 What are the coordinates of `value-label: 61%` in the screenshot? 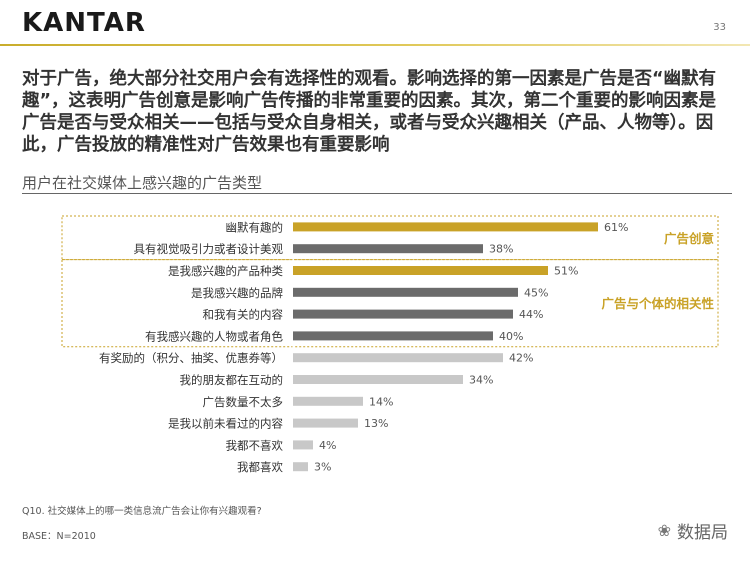 It's located at (616, 227).